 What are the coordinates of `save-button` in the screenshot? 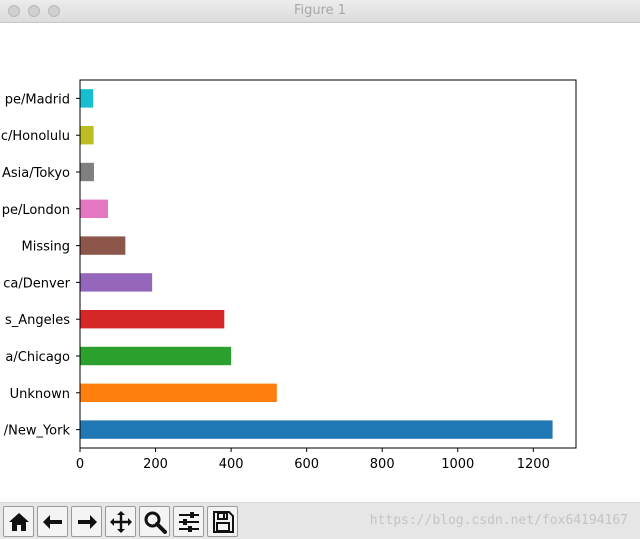 It's located at (222, 521).